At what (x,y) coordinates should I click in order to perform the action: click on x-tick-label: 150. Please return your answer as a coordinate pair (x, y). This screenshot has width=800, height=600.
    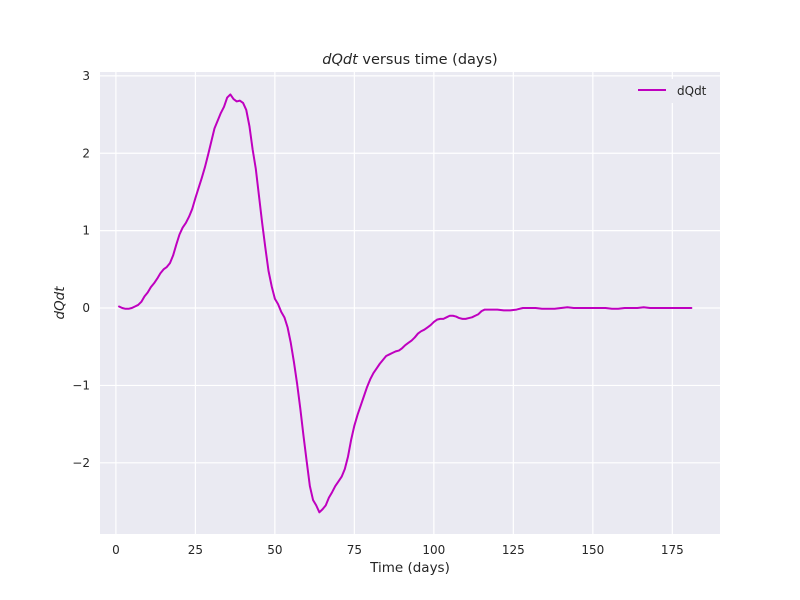
    Looking at the image, I should click on (592, 550).